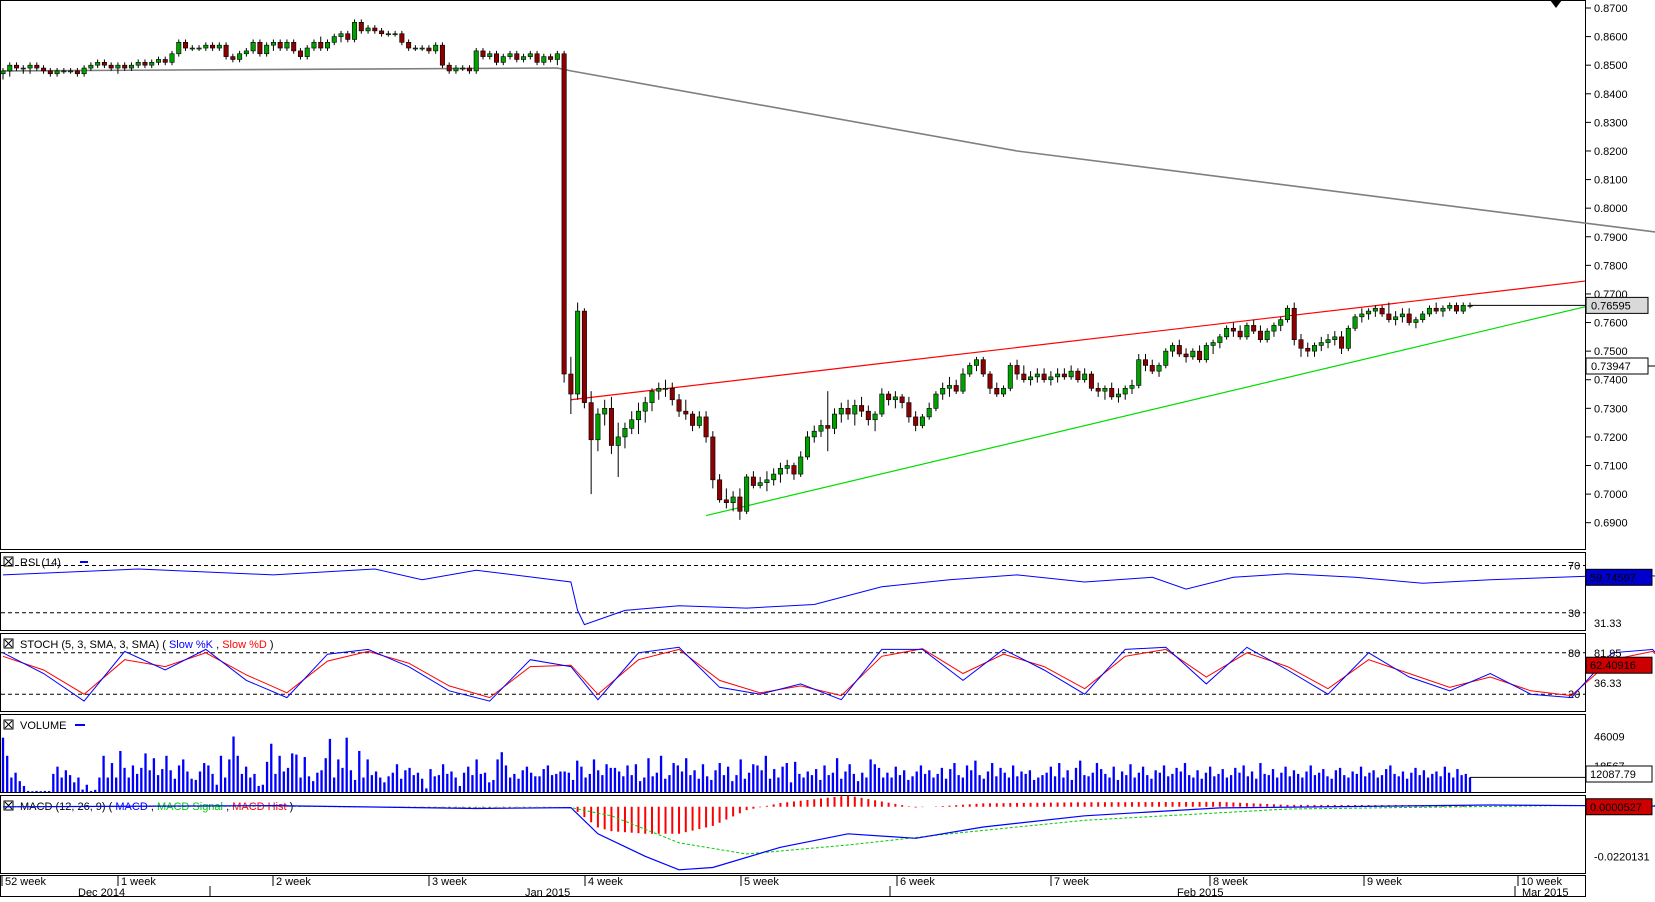 The width and height of the screenshot is (1655, 902). Describe the element at coordinates (547, 892) in the screenshot. I see `month-label: Jan 2015` at that location.